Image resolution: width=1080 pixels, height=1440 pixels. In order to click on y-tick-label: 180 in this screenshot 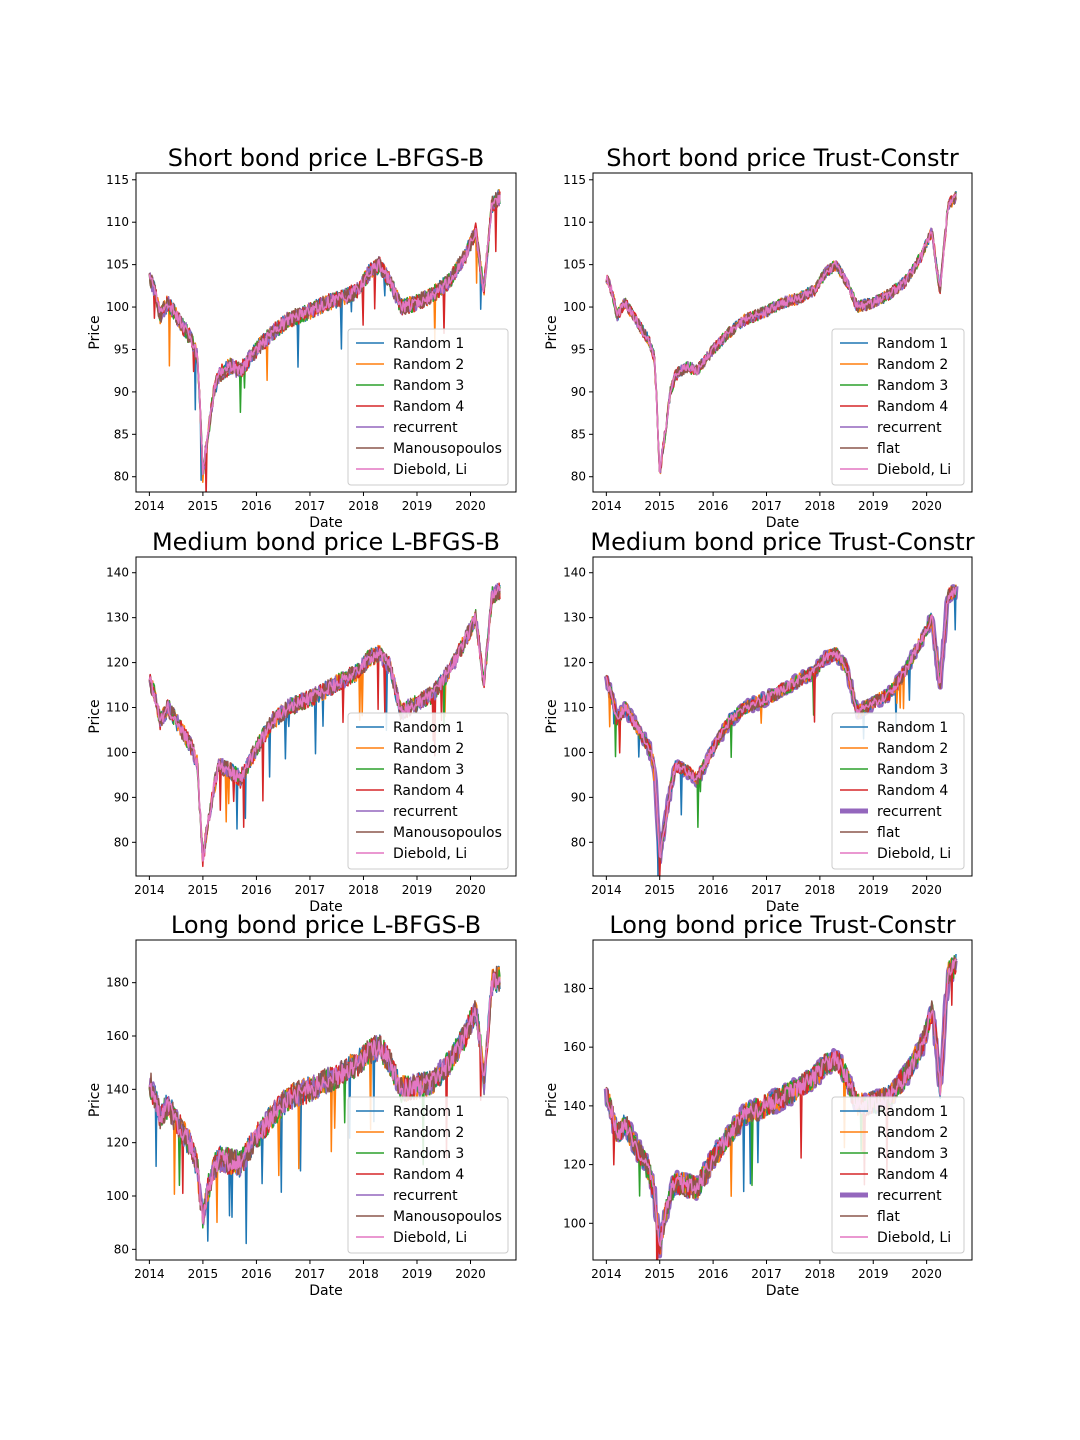, I will do `click(117, 983)`.